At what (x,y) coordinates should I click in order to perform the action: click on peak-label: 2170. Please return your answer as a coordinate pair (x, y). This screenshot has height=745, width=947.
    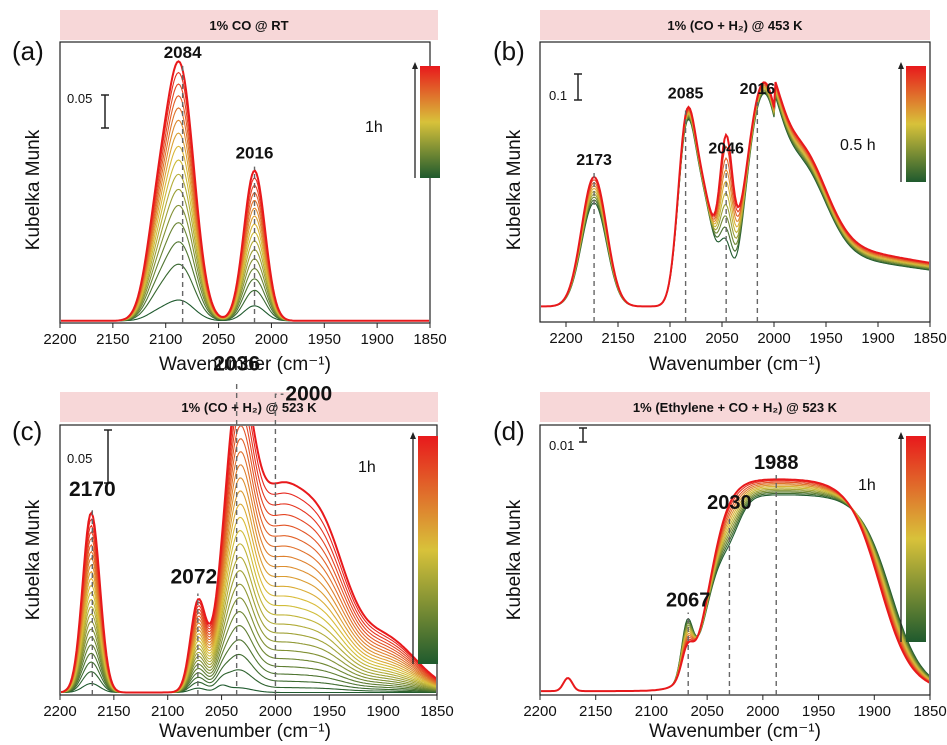
    Looking at the image, I should click on (92, 489).